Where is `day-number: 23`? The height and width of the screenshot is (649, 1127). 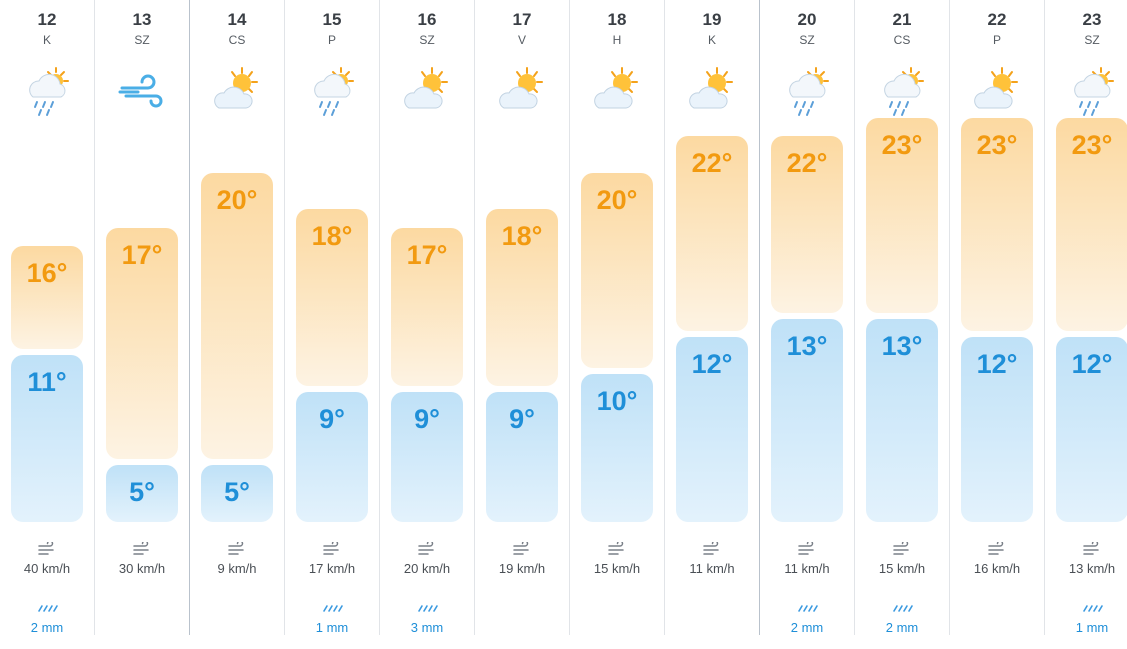
day-number: 23 is located at coordinates (1092, 19).